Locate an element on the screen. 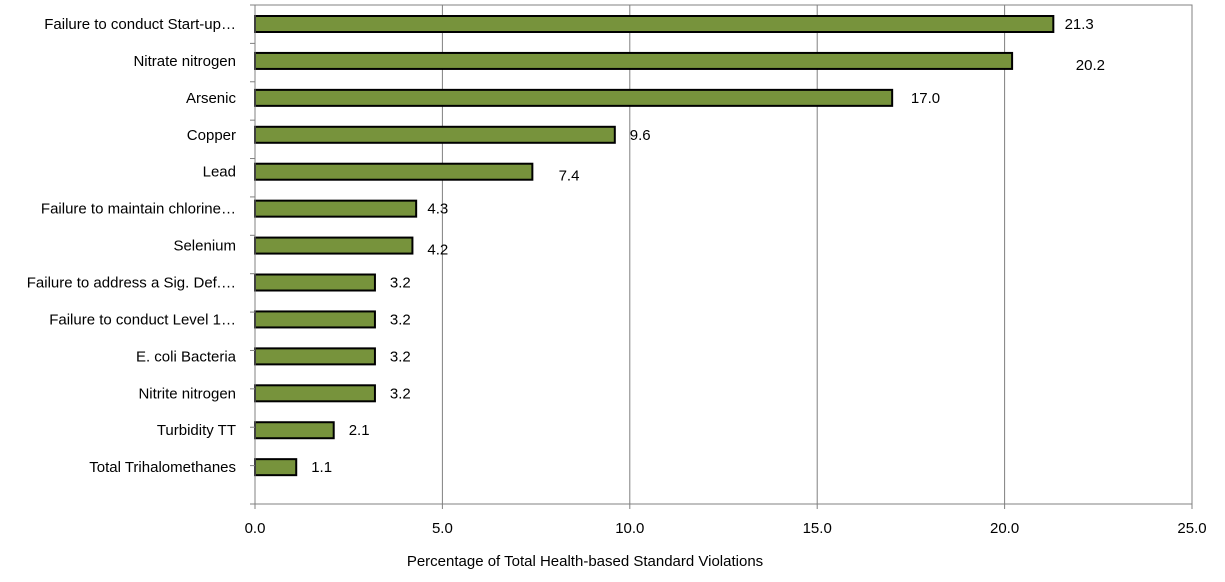 This screenshot has width=1225, height=582. category-label: Turbidity TT is located at coordinates (196, 430).